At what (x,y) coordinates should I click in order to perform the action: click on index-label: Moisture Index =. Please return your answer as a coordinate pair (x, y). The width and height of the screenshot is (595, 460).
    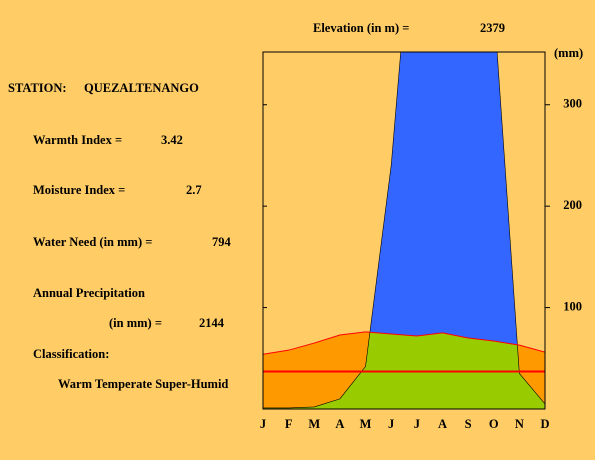
    Looking at the image, I should click on (79, 190).